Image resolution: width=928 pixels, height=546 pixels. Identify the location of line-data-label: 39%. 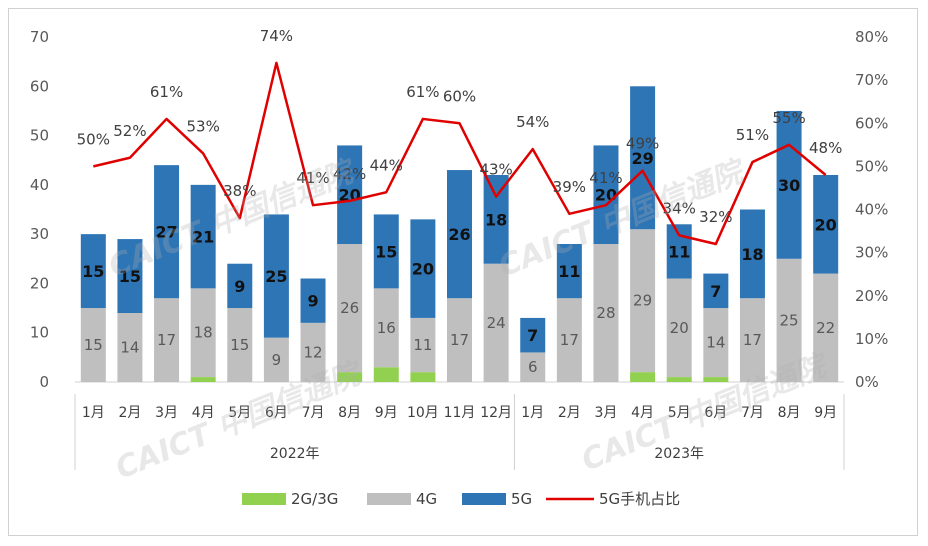
(569, 187).